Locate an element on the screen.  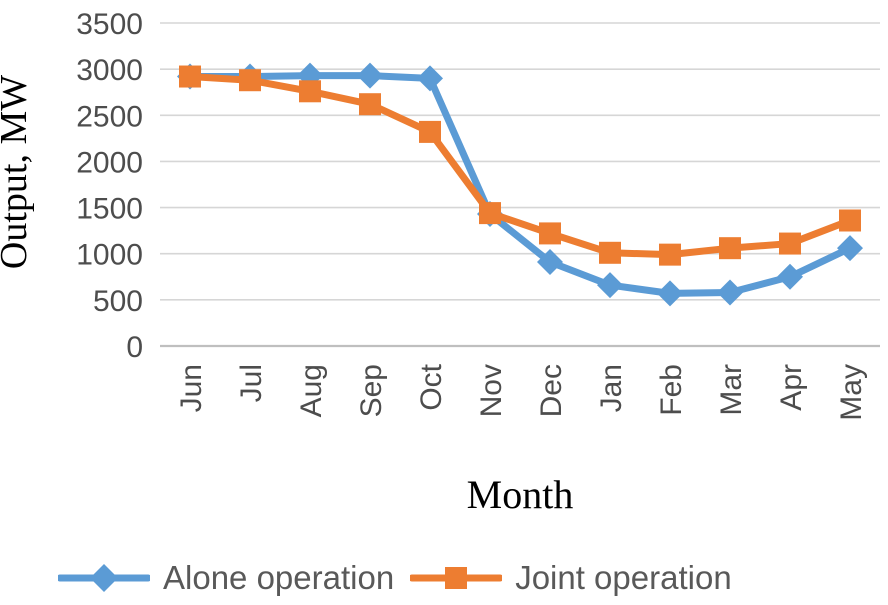
svg-text: Sep is located at coordinates (371, 390).